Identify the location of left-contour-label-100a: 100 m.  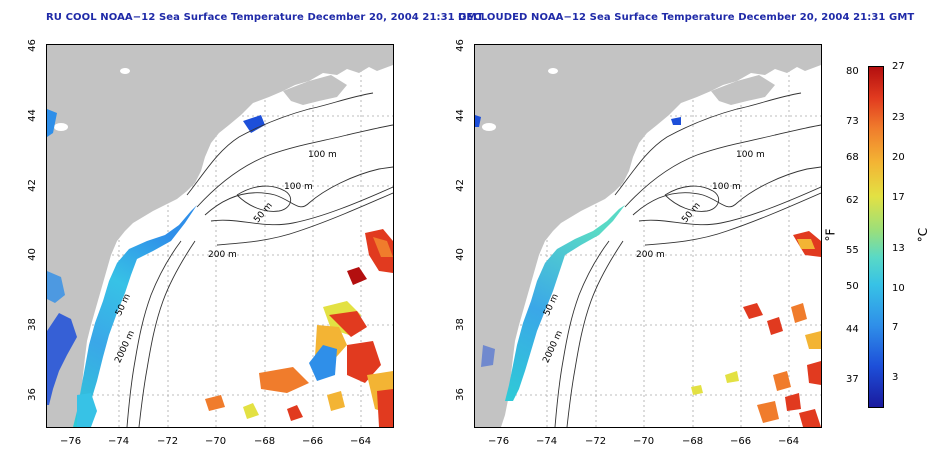
(322, 155).